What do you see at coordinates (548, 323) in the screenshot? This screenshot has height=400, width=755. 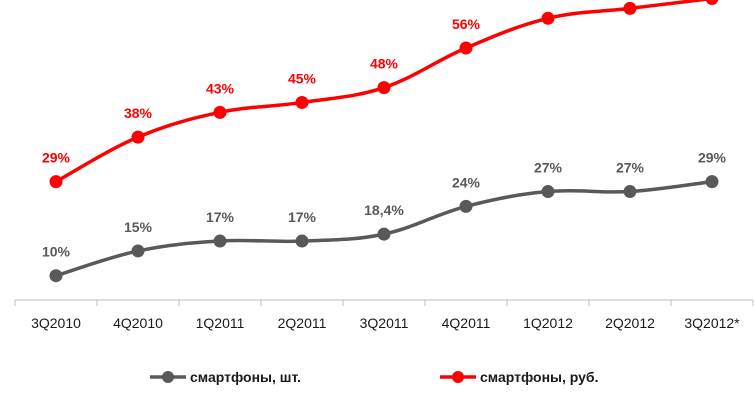 I see `x-tick-label: 1Q2012` at bounding box center [548, 323].